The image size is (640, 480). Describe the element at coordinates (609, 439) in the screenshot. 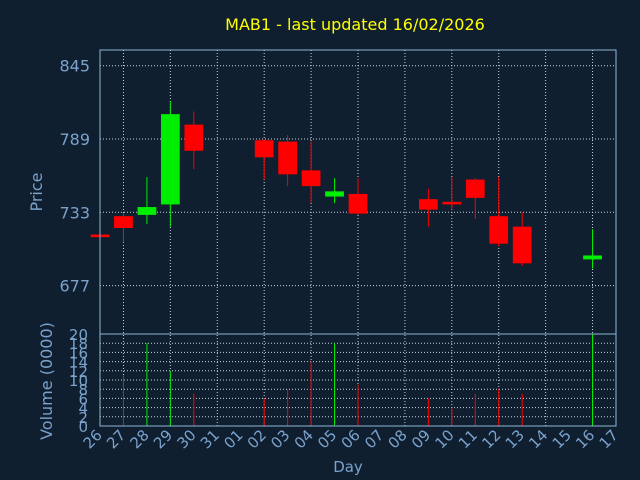

I see `x-tick-label: 17` at that location.